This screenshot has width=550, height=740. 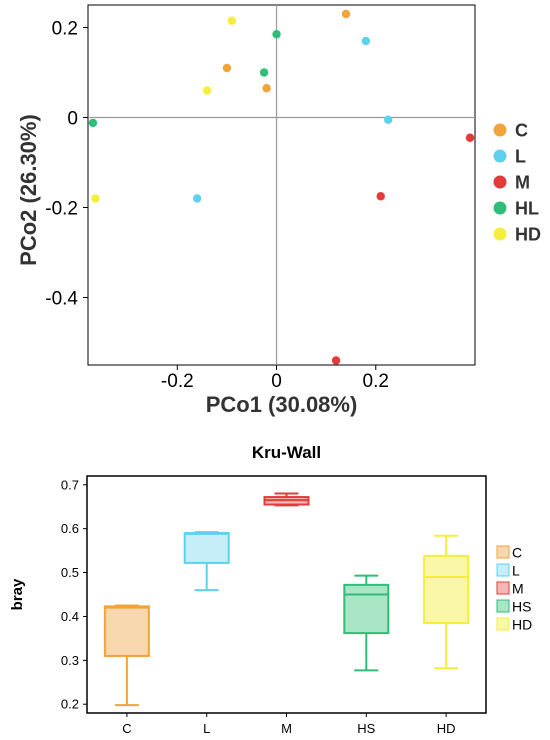 I want to click on box-c, so click(x=126, y=655).